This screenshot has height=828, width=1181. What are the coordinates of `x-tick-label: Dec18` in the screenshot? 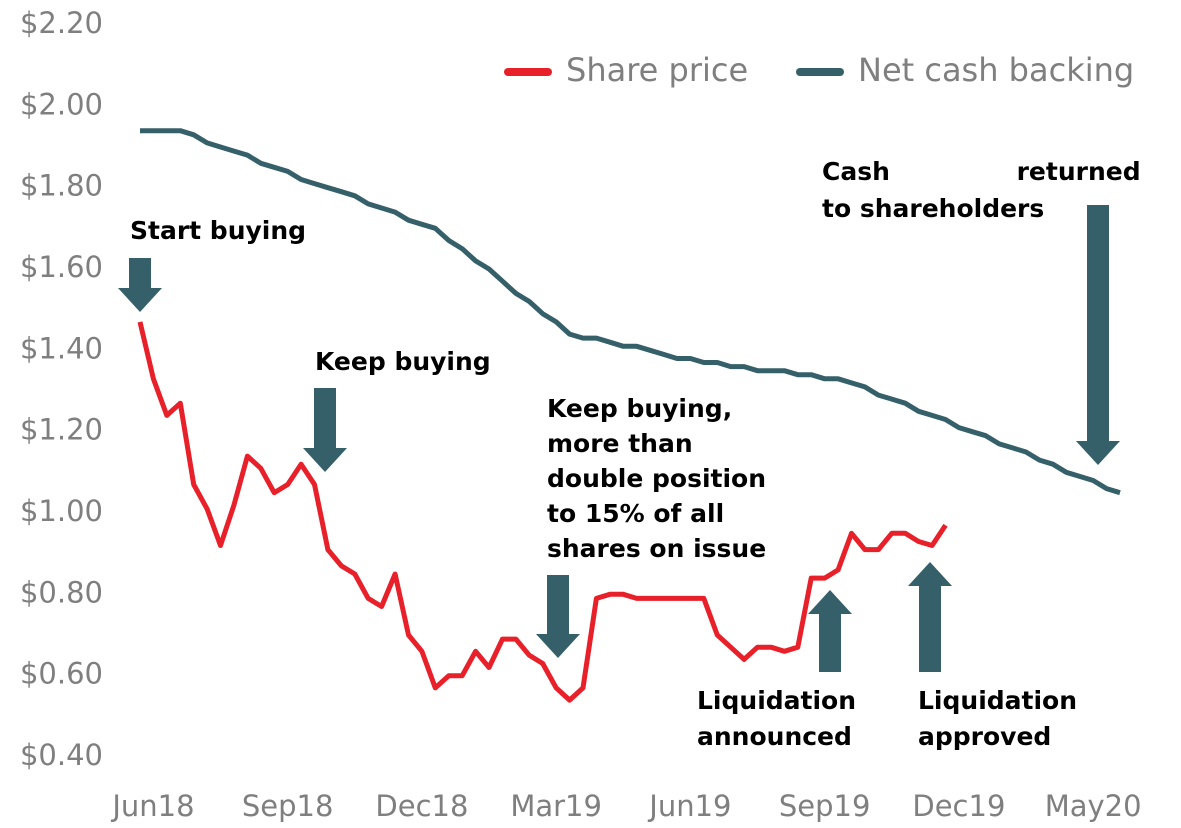 It's located at (421, 806).